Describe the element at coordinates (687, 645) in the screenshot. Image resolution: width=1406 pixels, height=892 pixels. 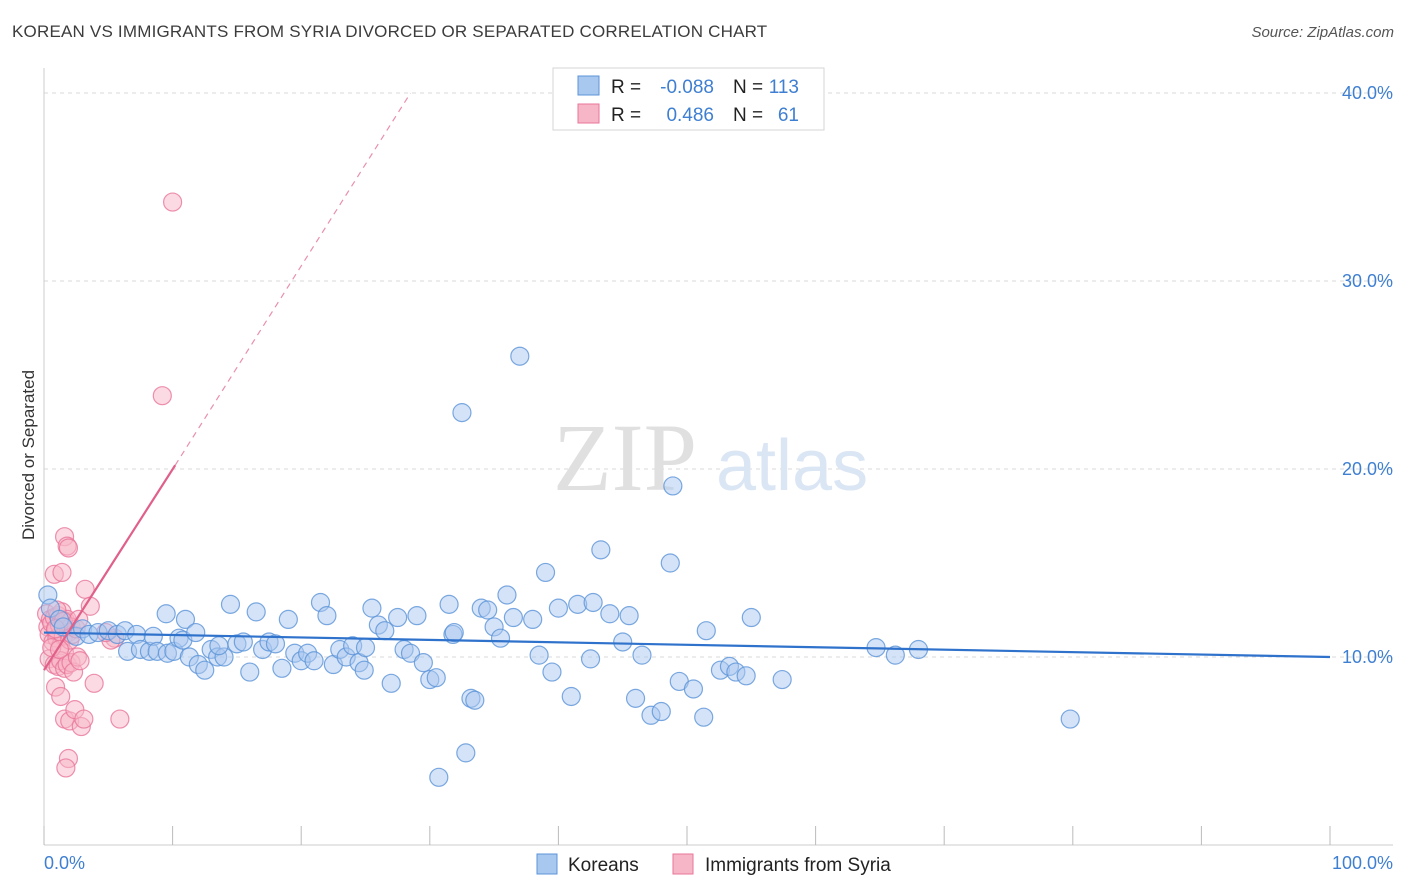
I see `koreans-trend-line` at that location.